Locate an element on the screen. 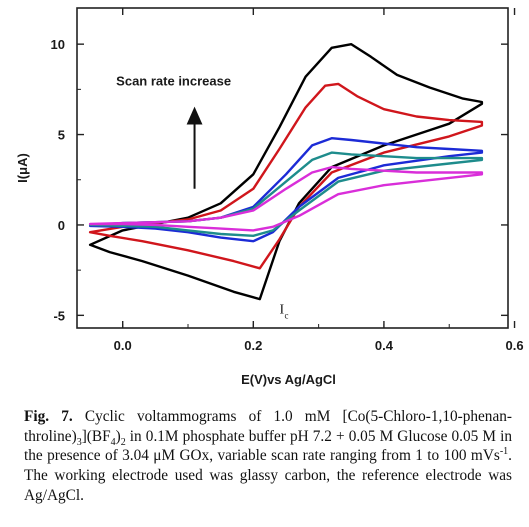  peak-label-subscript: c is located at coordinates (286, 316).